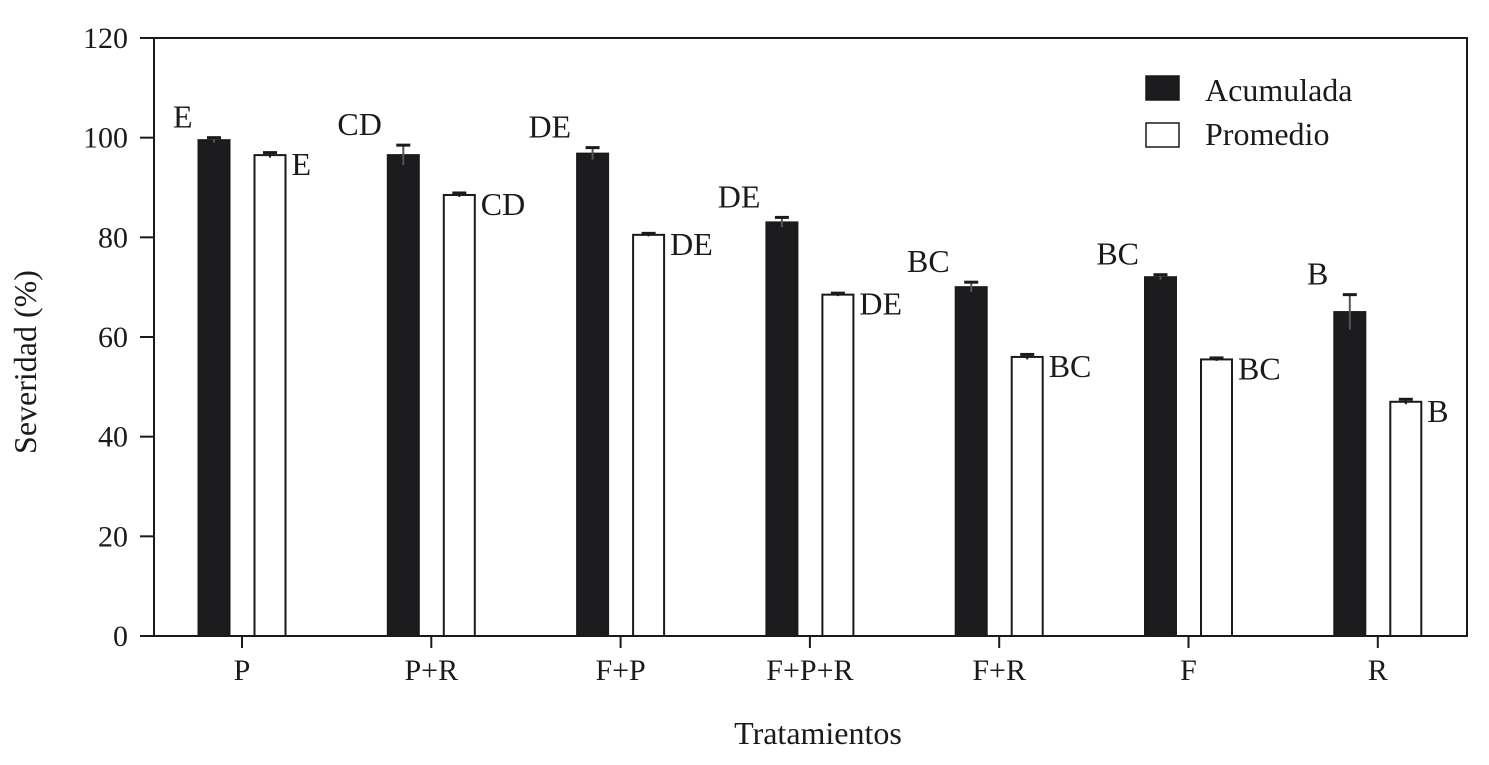  What do you see at coordinates (999, 670) in the screenshot?
I see `x-tick-label: F+R` at bounding box center [999, 670].